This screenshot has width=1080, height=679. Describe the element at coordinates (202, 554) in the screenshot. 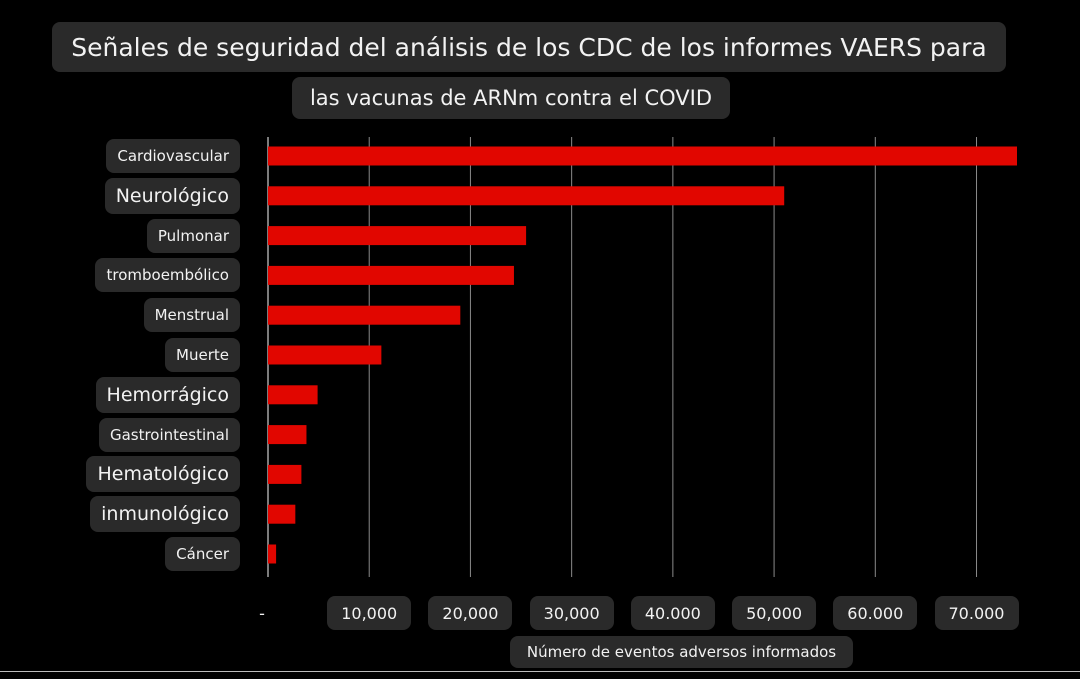

I see `category-label: Cáncer` at that location.